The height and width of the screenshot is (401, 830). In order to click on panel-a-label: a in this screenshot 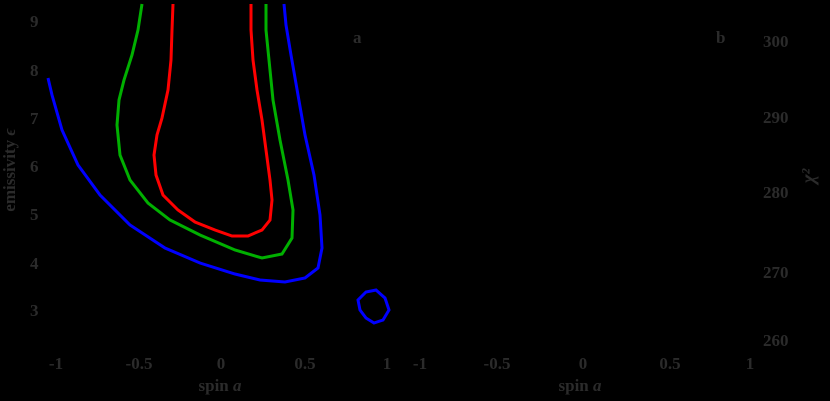, I will do `click(357, 37)`.